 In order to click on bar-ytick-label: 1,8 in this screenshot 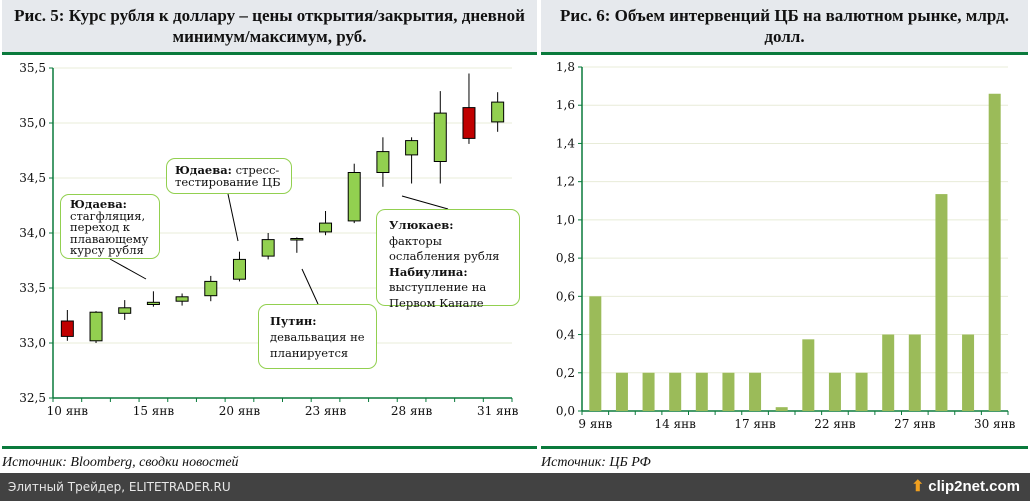, I will do `click(565, 67)`.